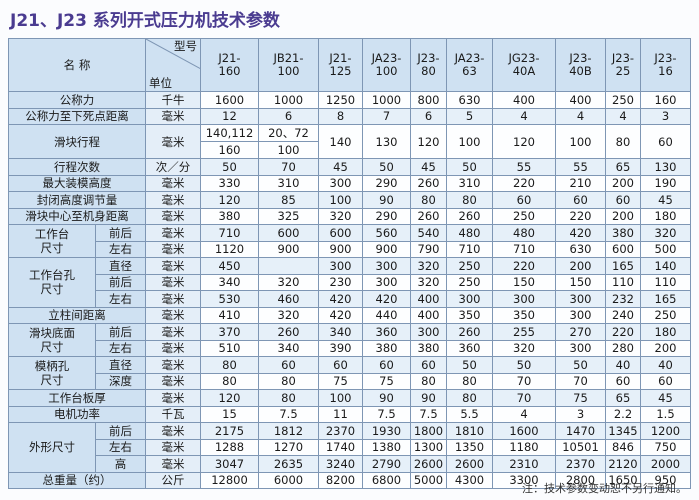 The height and width of the screenshot is (500, 699). What do you see at coordinates (469, 100) in the screenshot?
I see `value-cell: 630` at bounding box center [469, 100].